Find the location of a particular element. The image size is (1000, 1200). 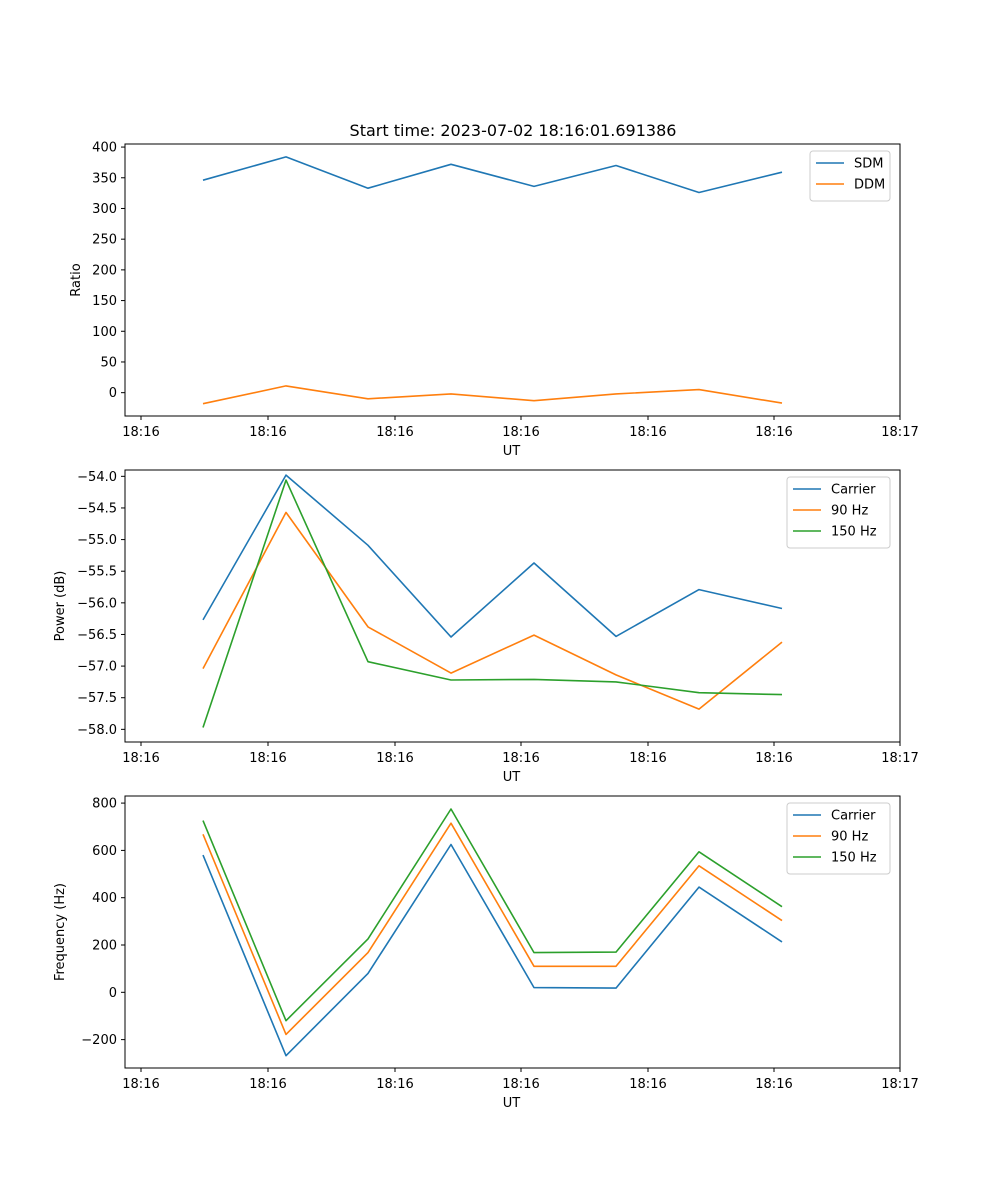

y-tick-label: 800 is located at coordinates (104, 804).